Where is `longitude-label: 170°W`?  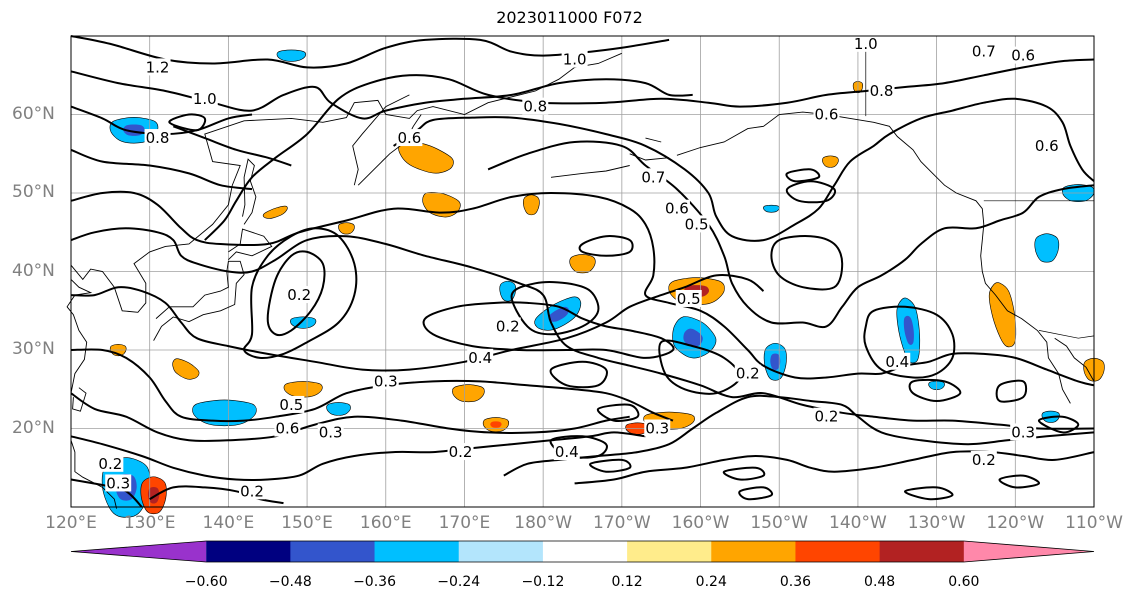 longitude-label: 170°W is located at coordinates (621, 523).